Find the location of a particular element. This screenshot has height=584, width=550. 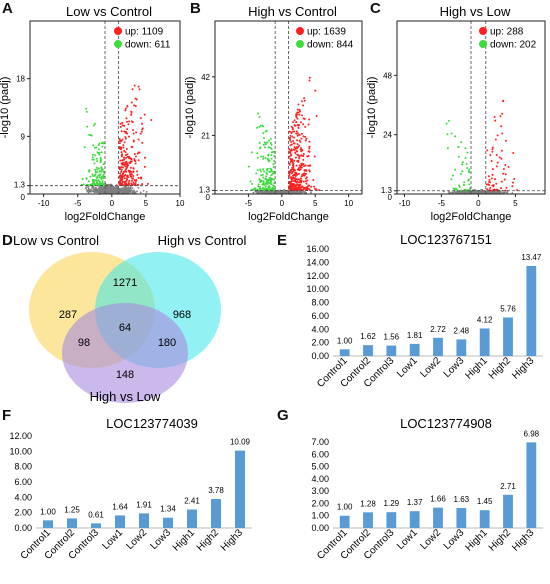

bar-value-label: 1.66 is located at coordinates (438, 499).